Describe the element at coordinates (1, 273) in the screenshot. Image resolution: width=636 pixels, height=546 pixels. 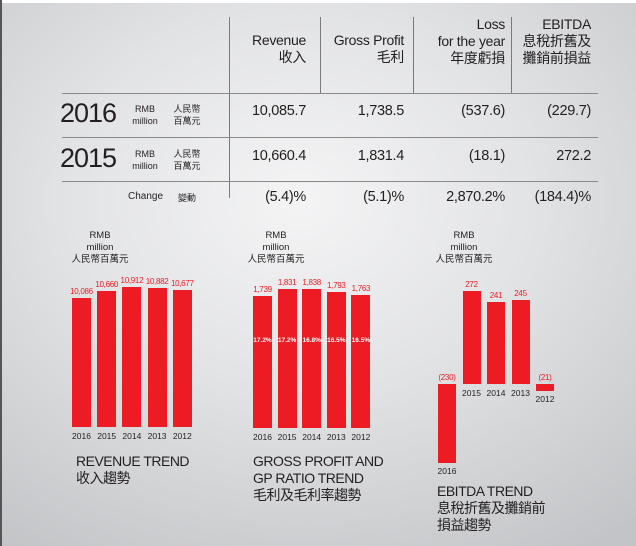
I see `left-border` at that location.